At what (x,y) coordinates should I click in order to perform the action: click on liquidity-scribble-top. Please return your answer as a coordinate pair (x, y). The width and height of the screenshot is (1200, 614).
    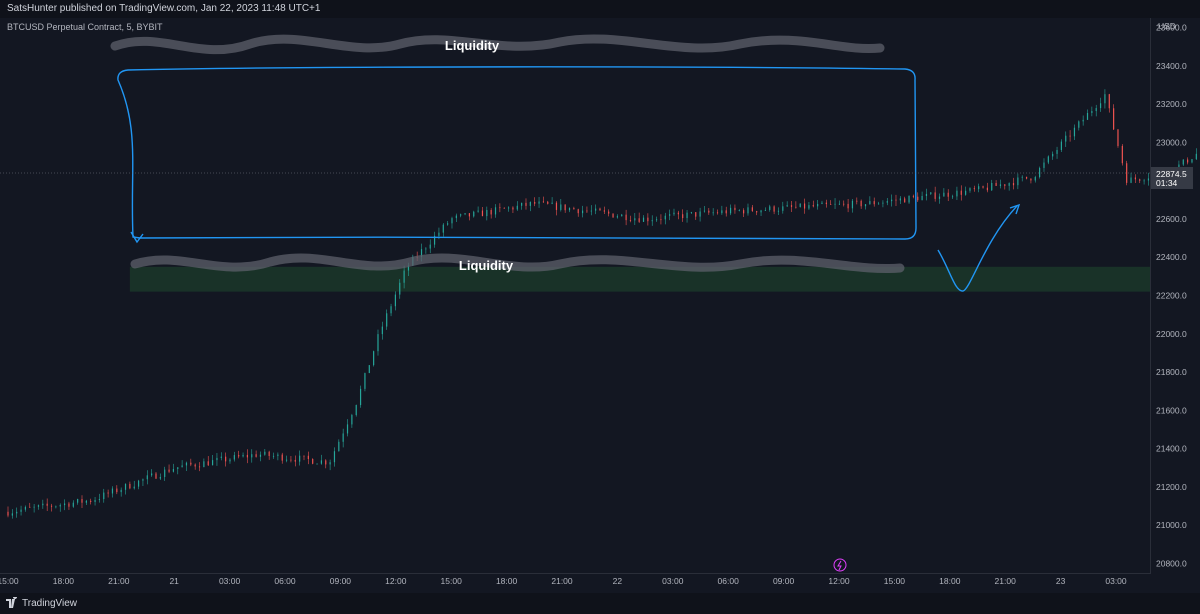
    Looking at the image, I should click on (497, 44).